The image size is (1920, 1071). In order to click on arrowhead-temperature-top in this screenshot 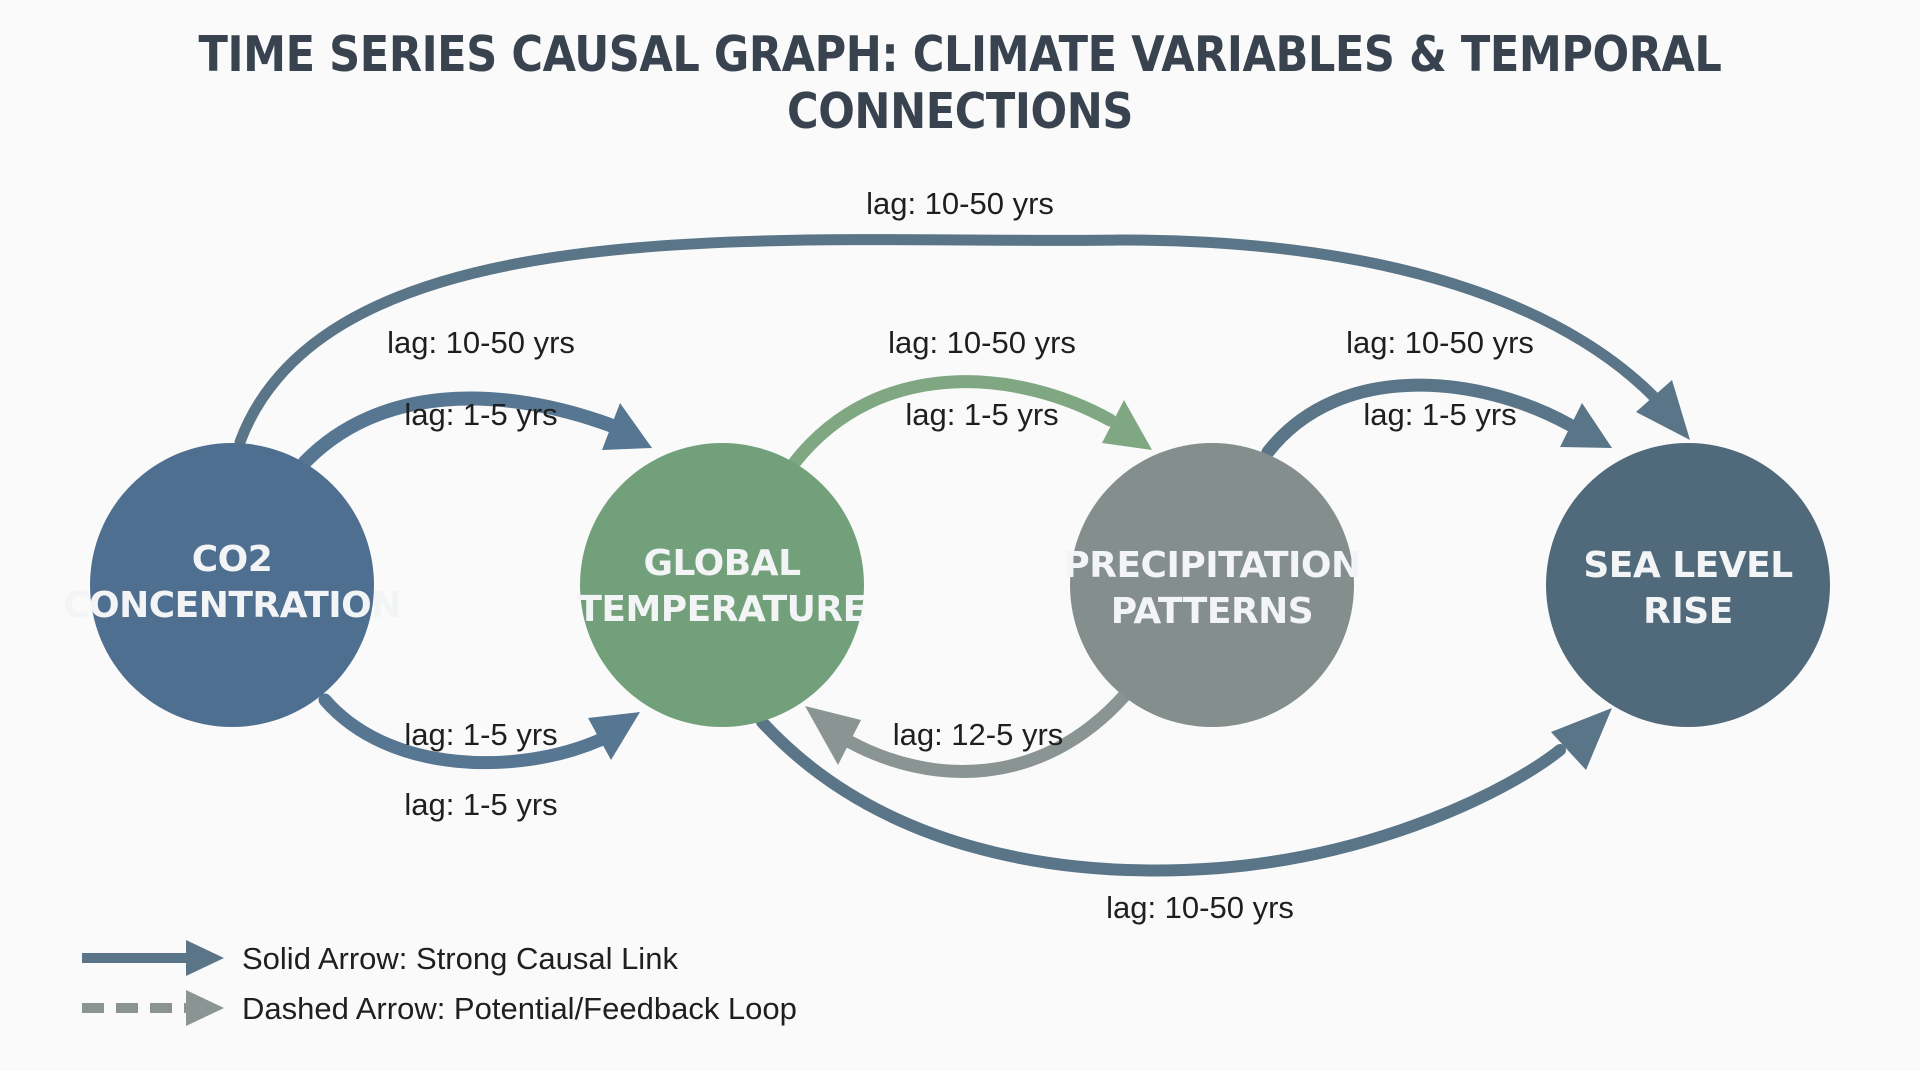, I will do `click(627, 426)`.